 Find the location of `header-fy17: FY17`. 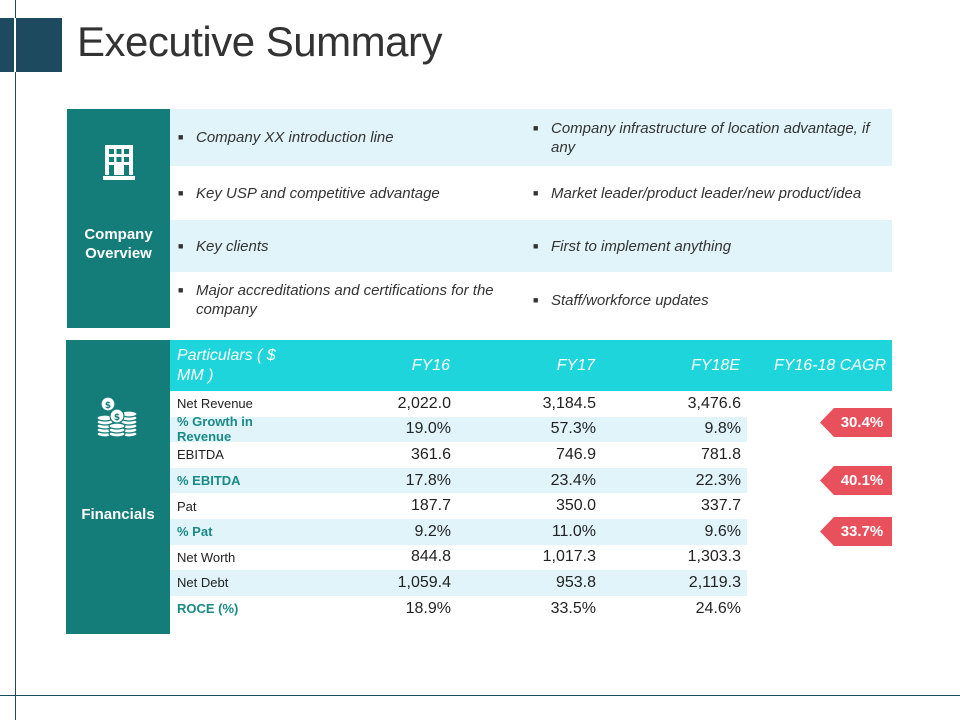

header-fy17: FY17 is located at coordinates (575, 365).